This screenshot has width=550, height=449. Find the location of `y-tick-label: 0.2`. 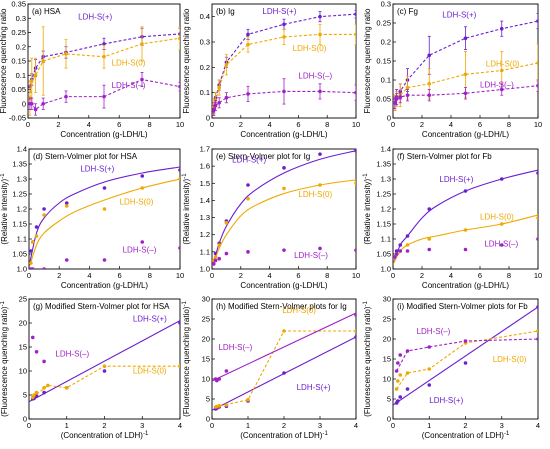

y-tick-label: 0.2 is located at coordinates (21, 46).